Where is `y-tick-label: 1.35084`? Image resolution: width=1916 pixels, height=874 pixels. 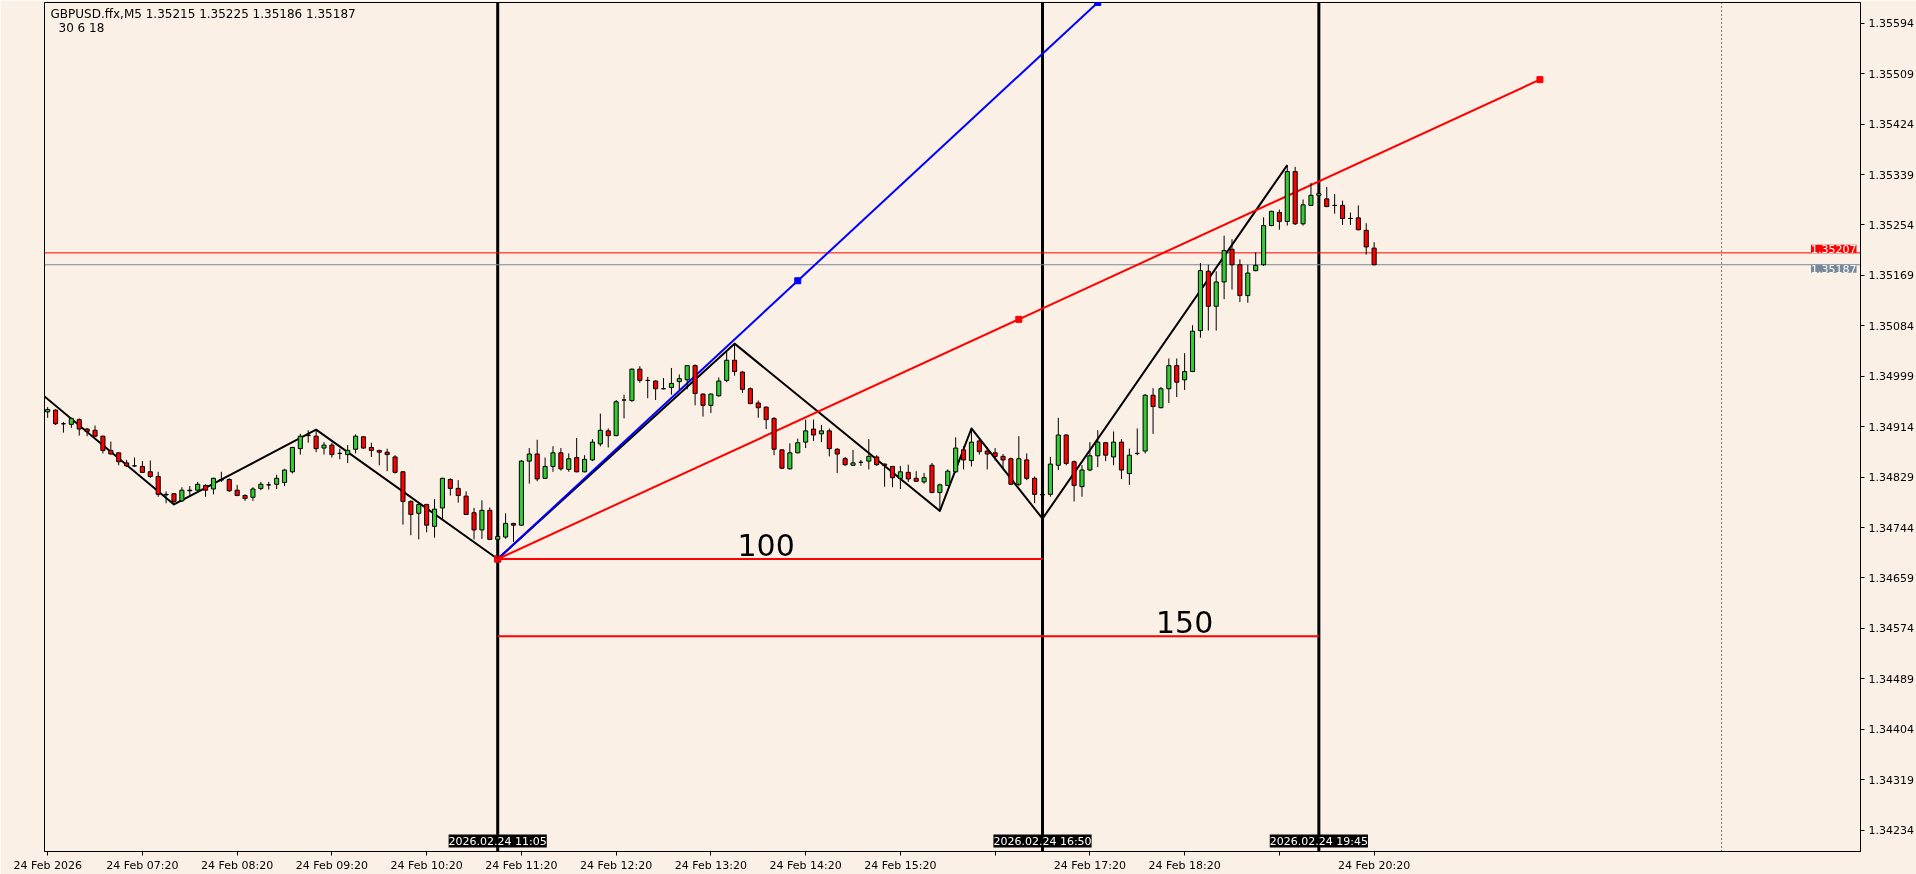
y-tick-label: 1.35084 is located at coordinates (1891, 326).